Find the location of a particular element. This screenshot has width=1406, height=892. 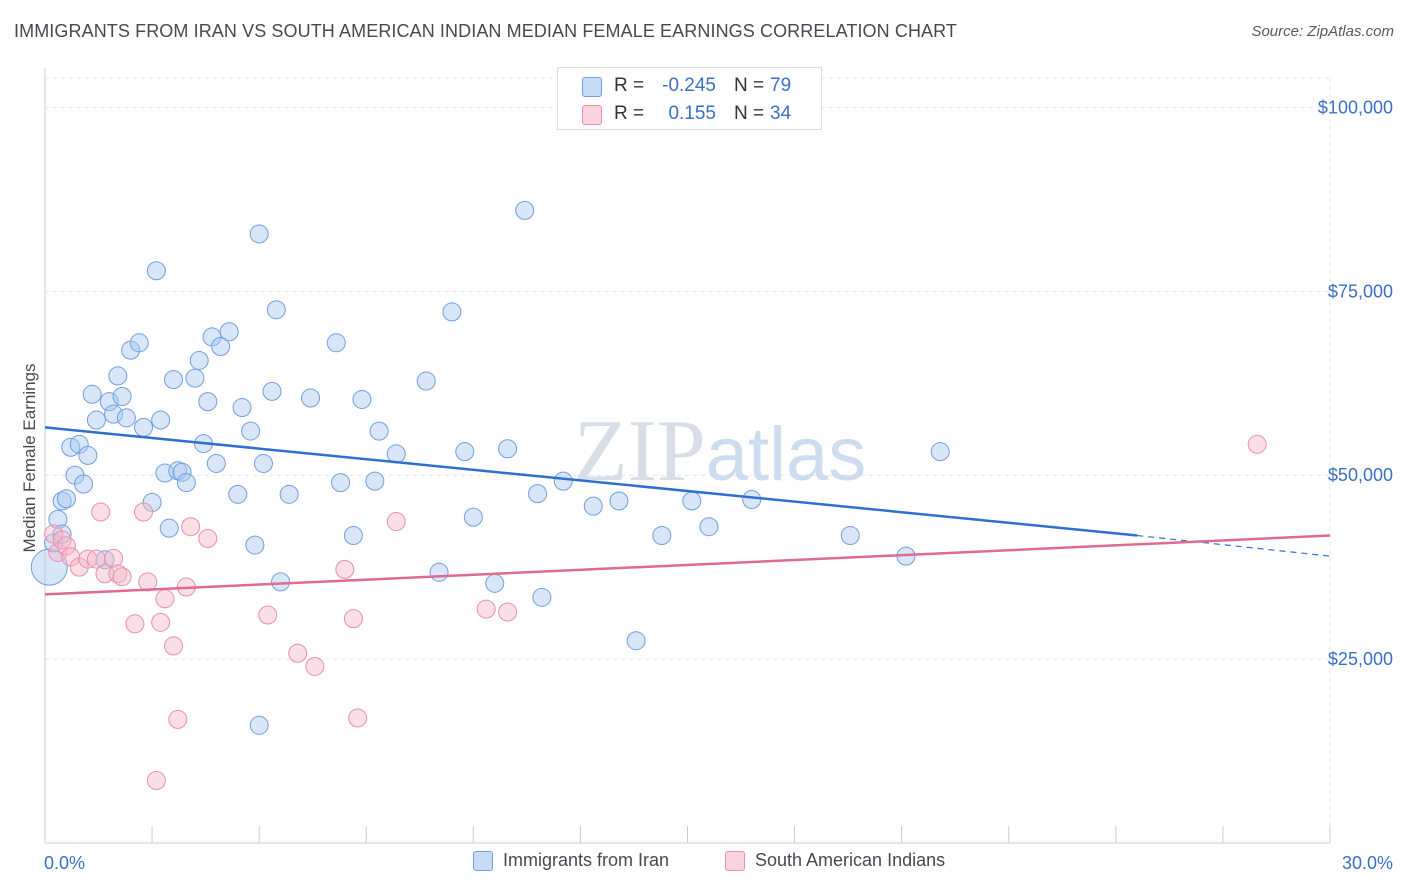

stats-row-iran: R = -0.245 N = 79 is located at coordinates (689, 86).